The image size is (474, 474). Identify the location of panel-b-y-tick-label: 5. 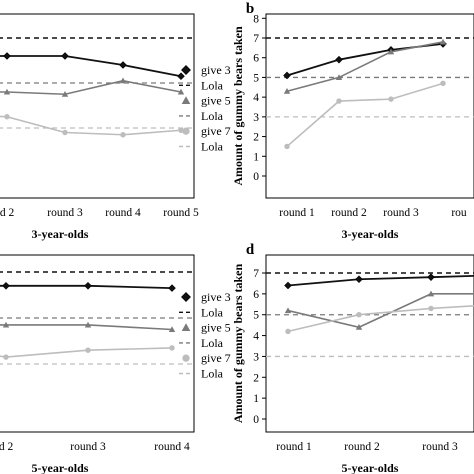
(256, 78).